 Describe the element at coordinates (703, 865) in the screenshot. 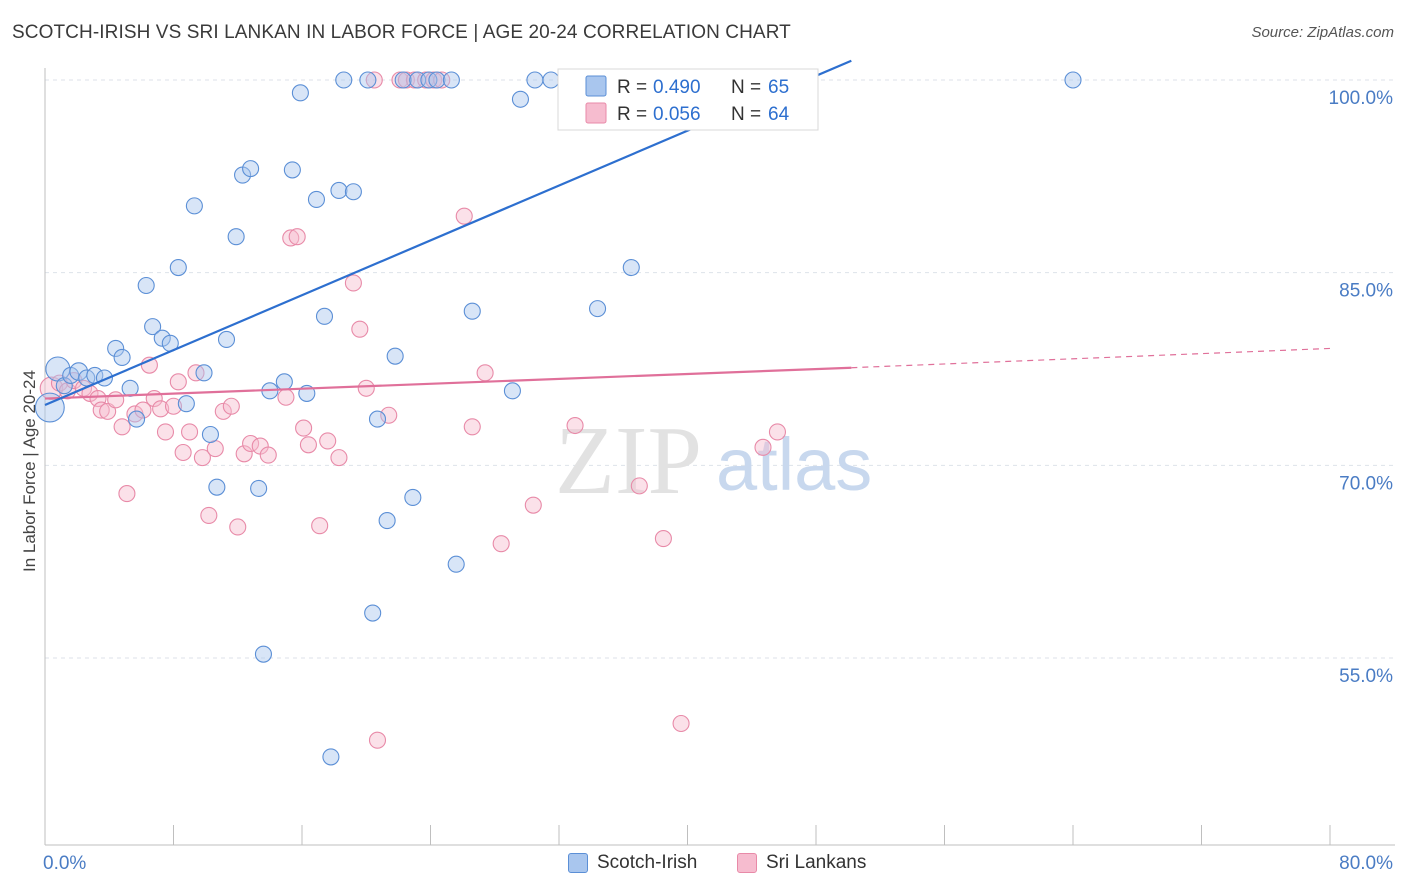

I see `series-legend: Scotch-Irish Sri Lankans` at that location.